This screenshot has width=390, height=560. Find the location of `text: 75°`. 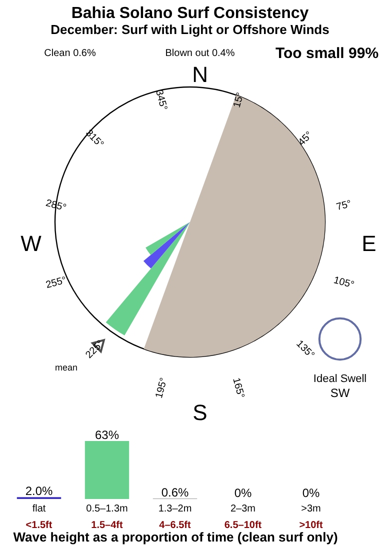

text: 75° is located at coordinates (344, 206).